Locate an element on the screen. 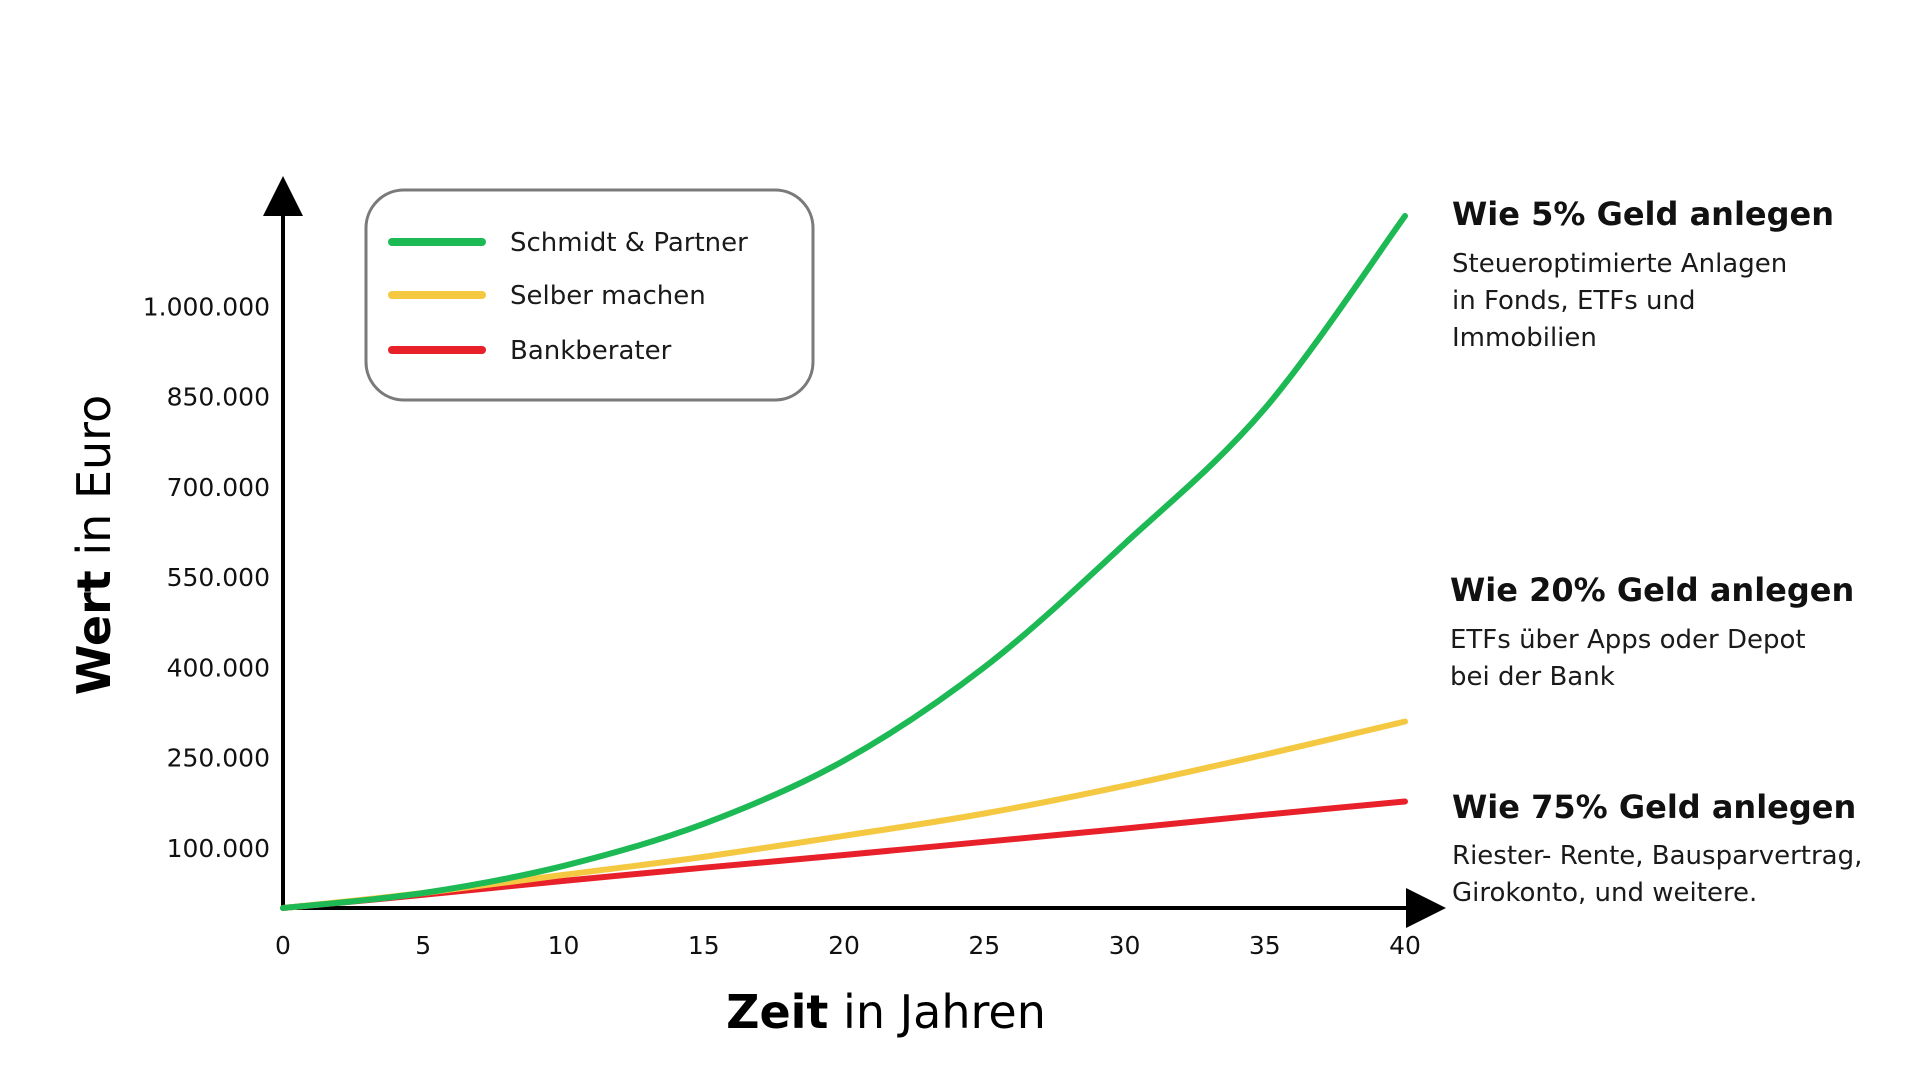 This screenshot has height=1080, width=1920. y-tick-label: 400.000 is located at coordinates (218, 667).